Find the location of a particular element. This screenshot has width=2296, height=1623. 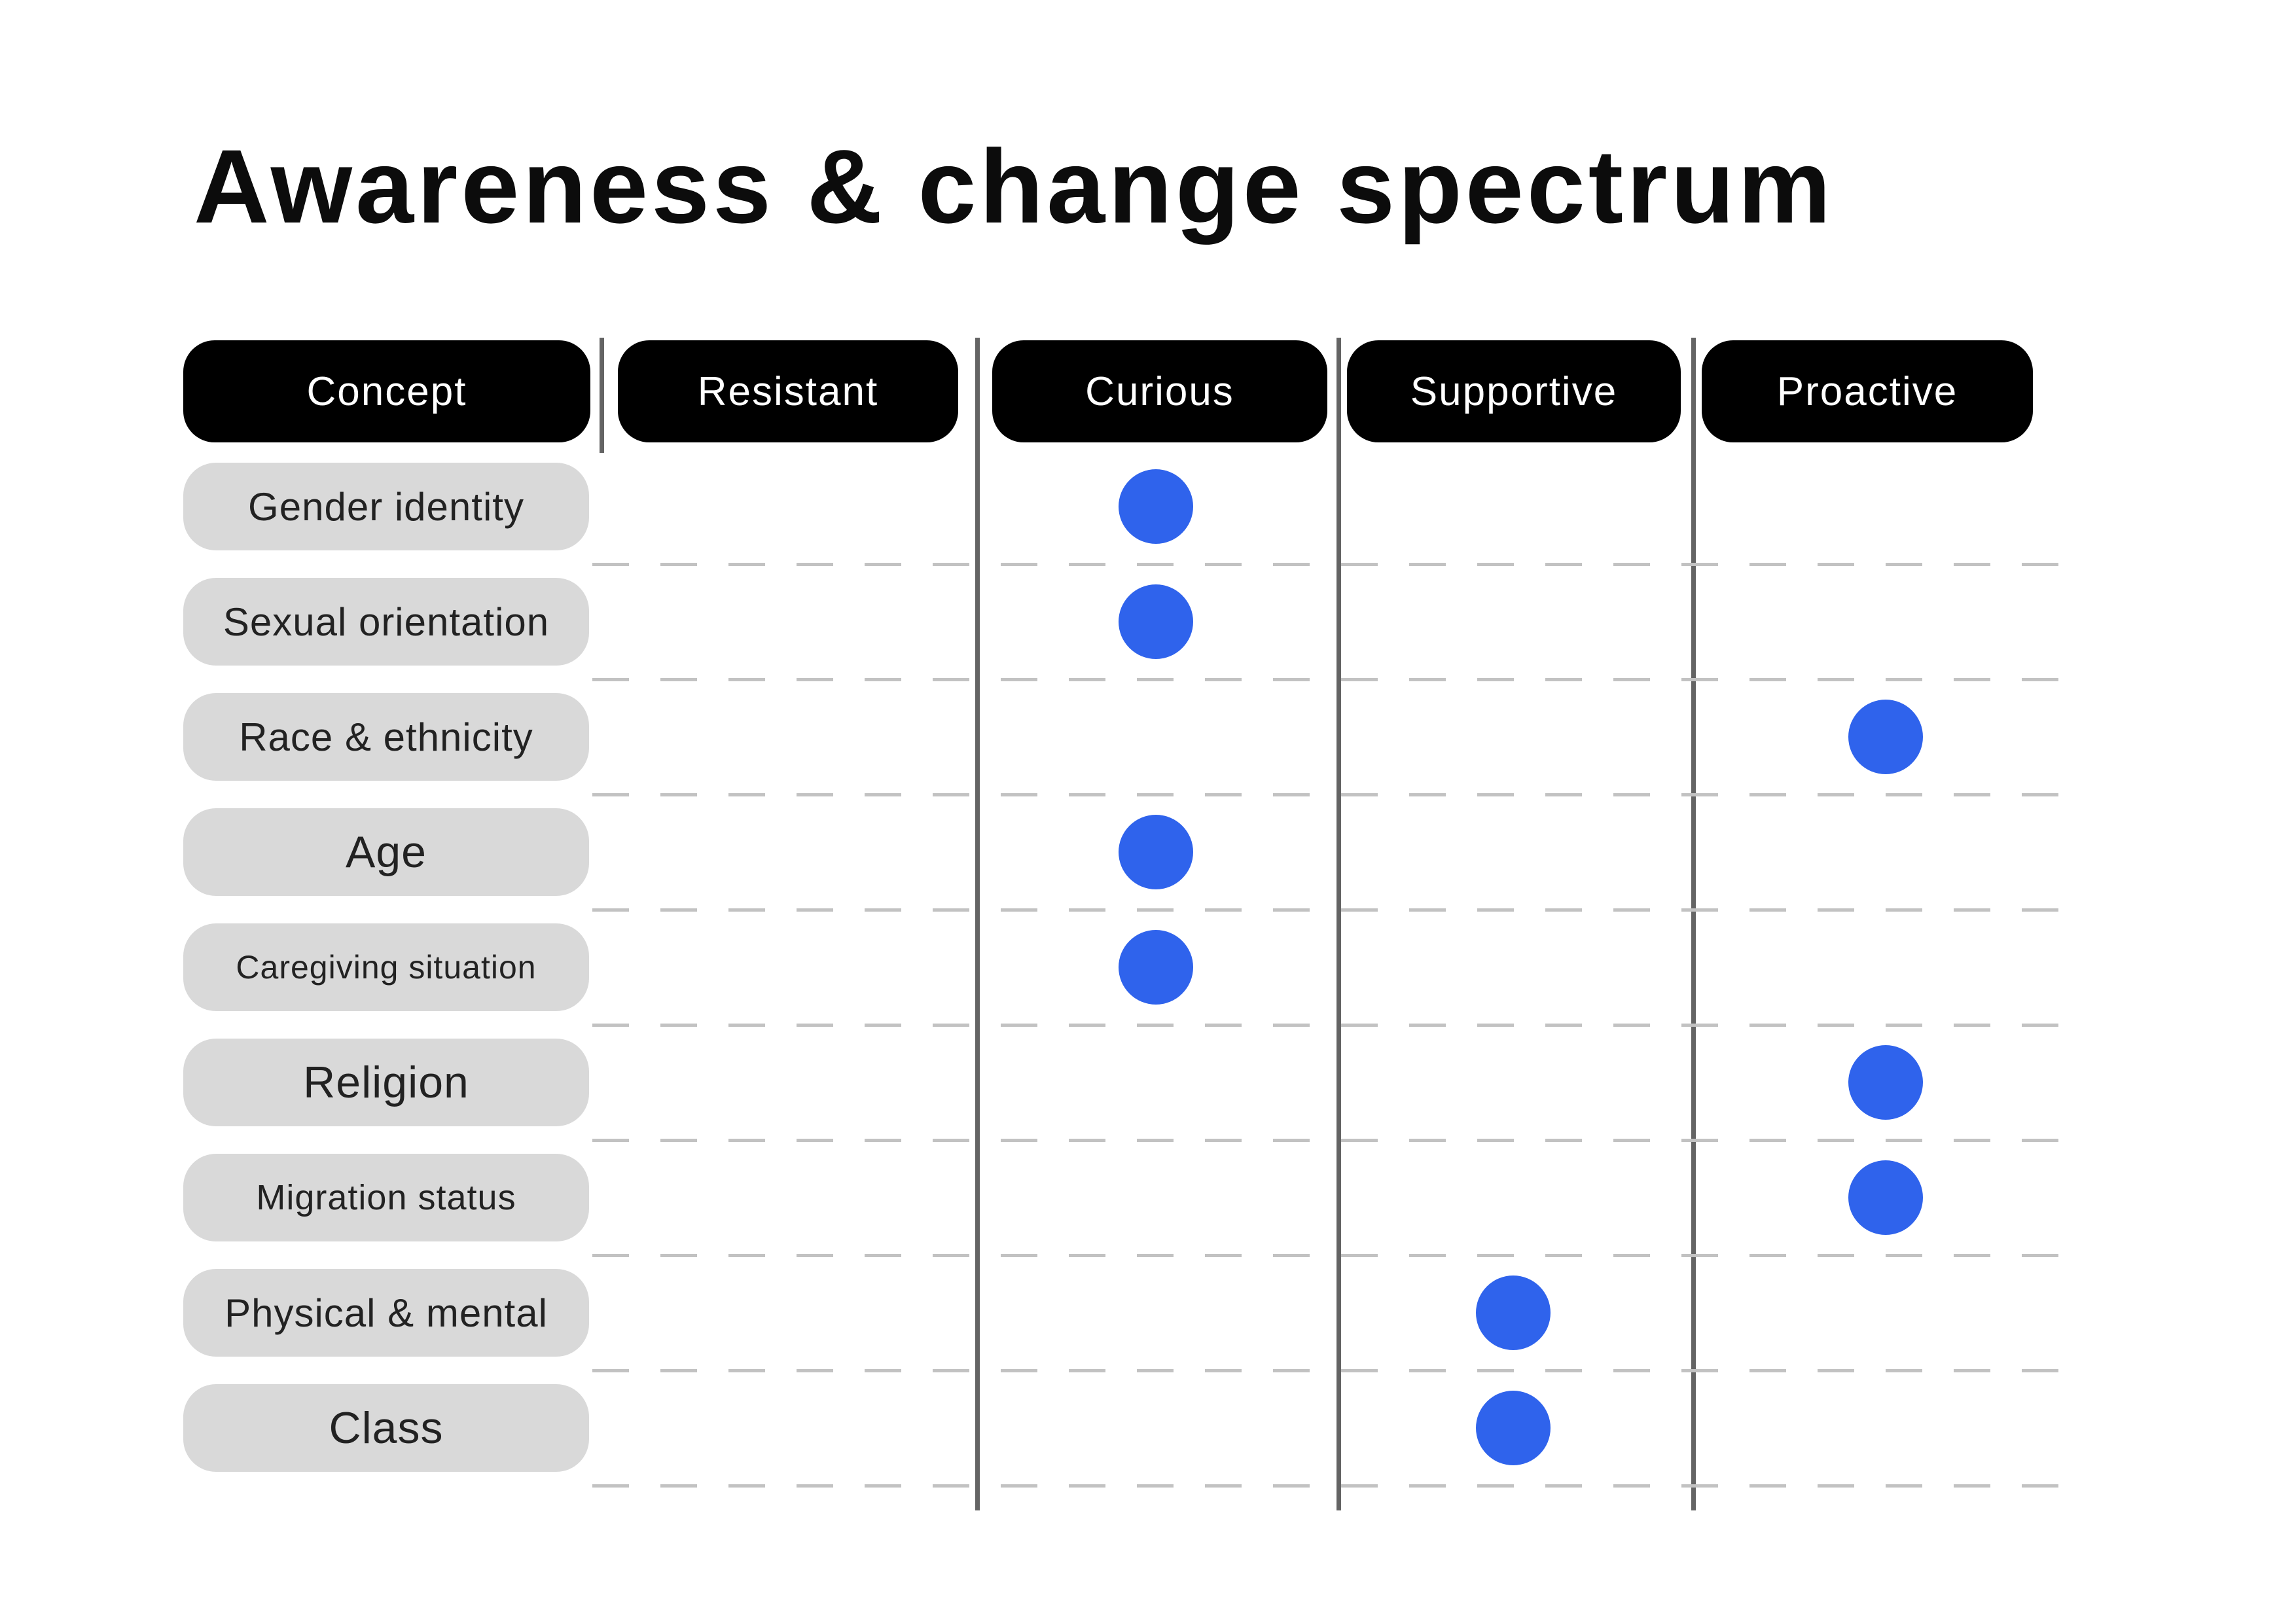

concept-label: Sexual orientation is located at coordinates (386, 621).